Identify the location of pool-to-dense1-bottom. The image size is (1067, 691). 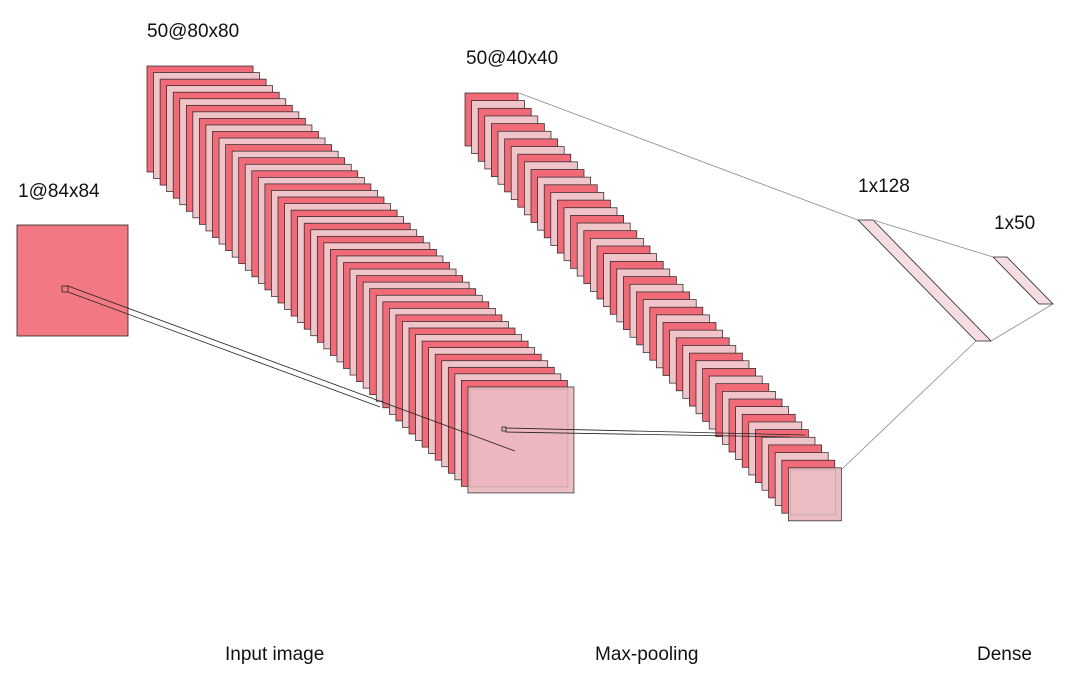
(909, 405).